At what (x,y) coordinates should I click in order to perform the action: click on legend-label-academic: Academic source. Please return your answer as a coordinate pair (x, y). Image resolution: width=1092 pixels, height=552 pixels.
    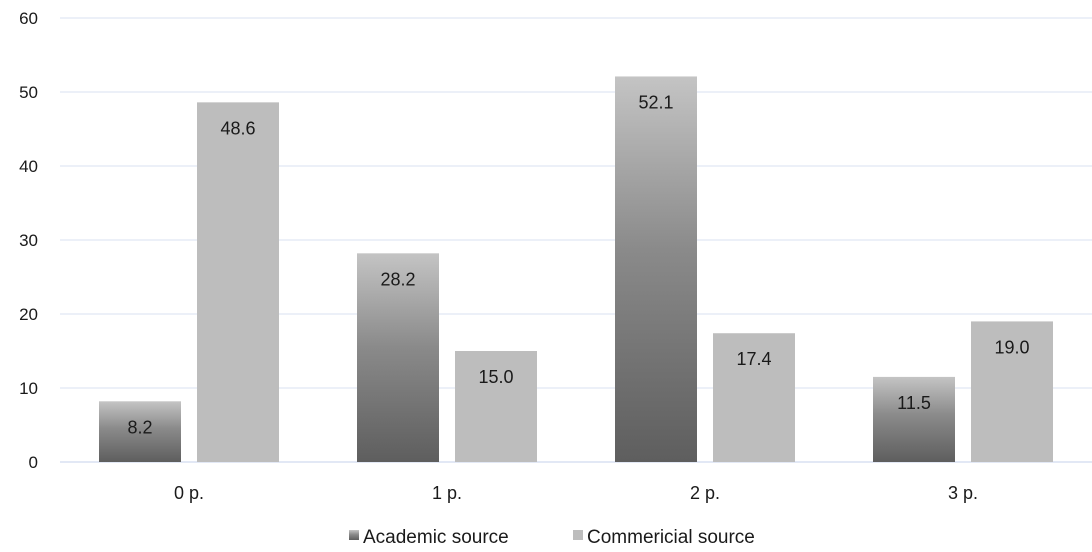
    Looking at the image, I should click on (436, 537).